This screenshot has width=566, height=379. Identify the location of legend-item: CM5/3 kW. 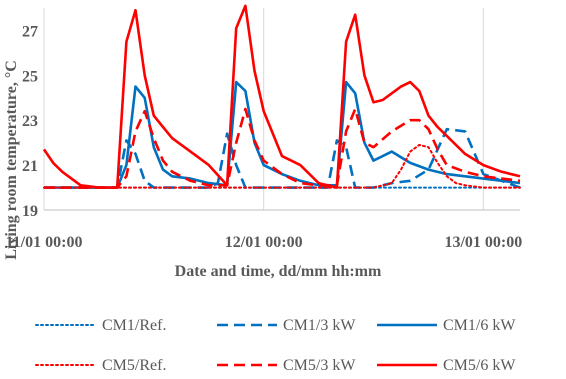
(286, 365).